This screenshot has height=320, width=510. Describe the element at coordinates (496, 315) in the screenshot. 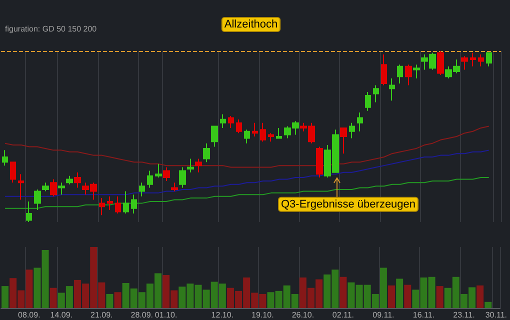

I see `x-tick-label: 30.11.` at that location.